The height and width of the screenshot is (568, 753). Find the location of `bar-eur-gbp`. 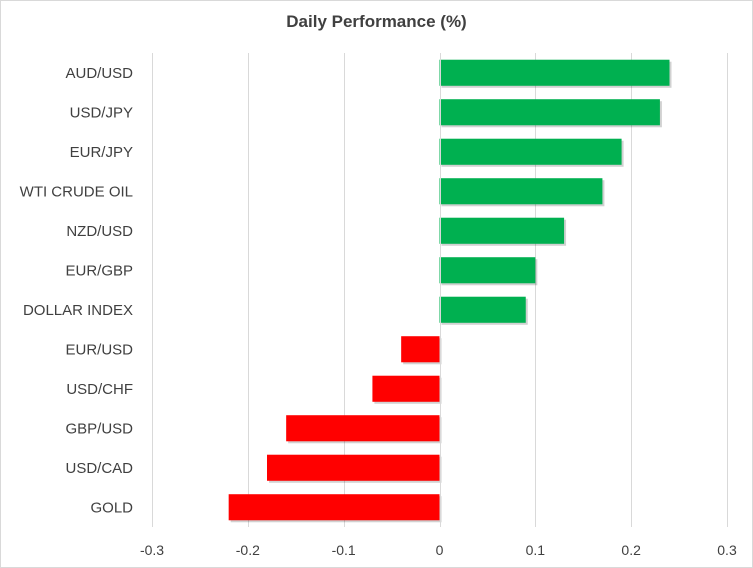

bar-eur-gbp is located at coordinates (487, 270).